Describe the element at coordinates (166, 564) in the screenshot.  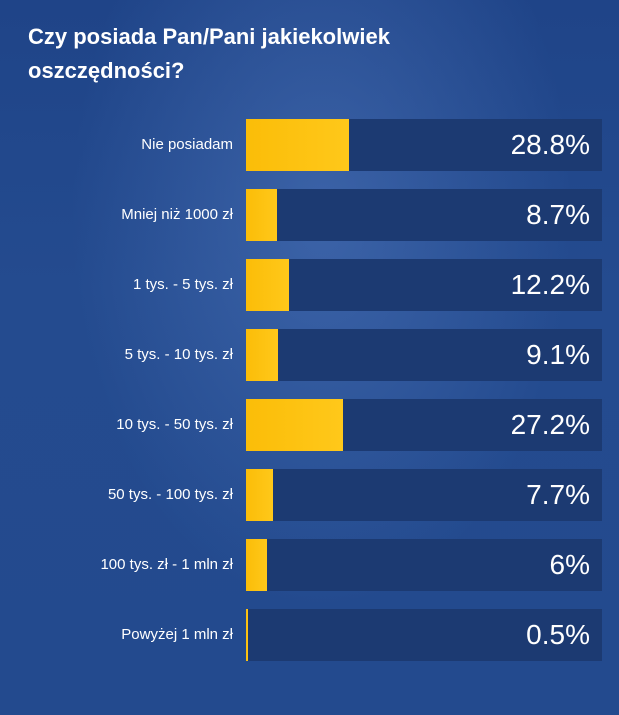
I see `category-label: 100 tys. zł - 1 mln zł` at that location.